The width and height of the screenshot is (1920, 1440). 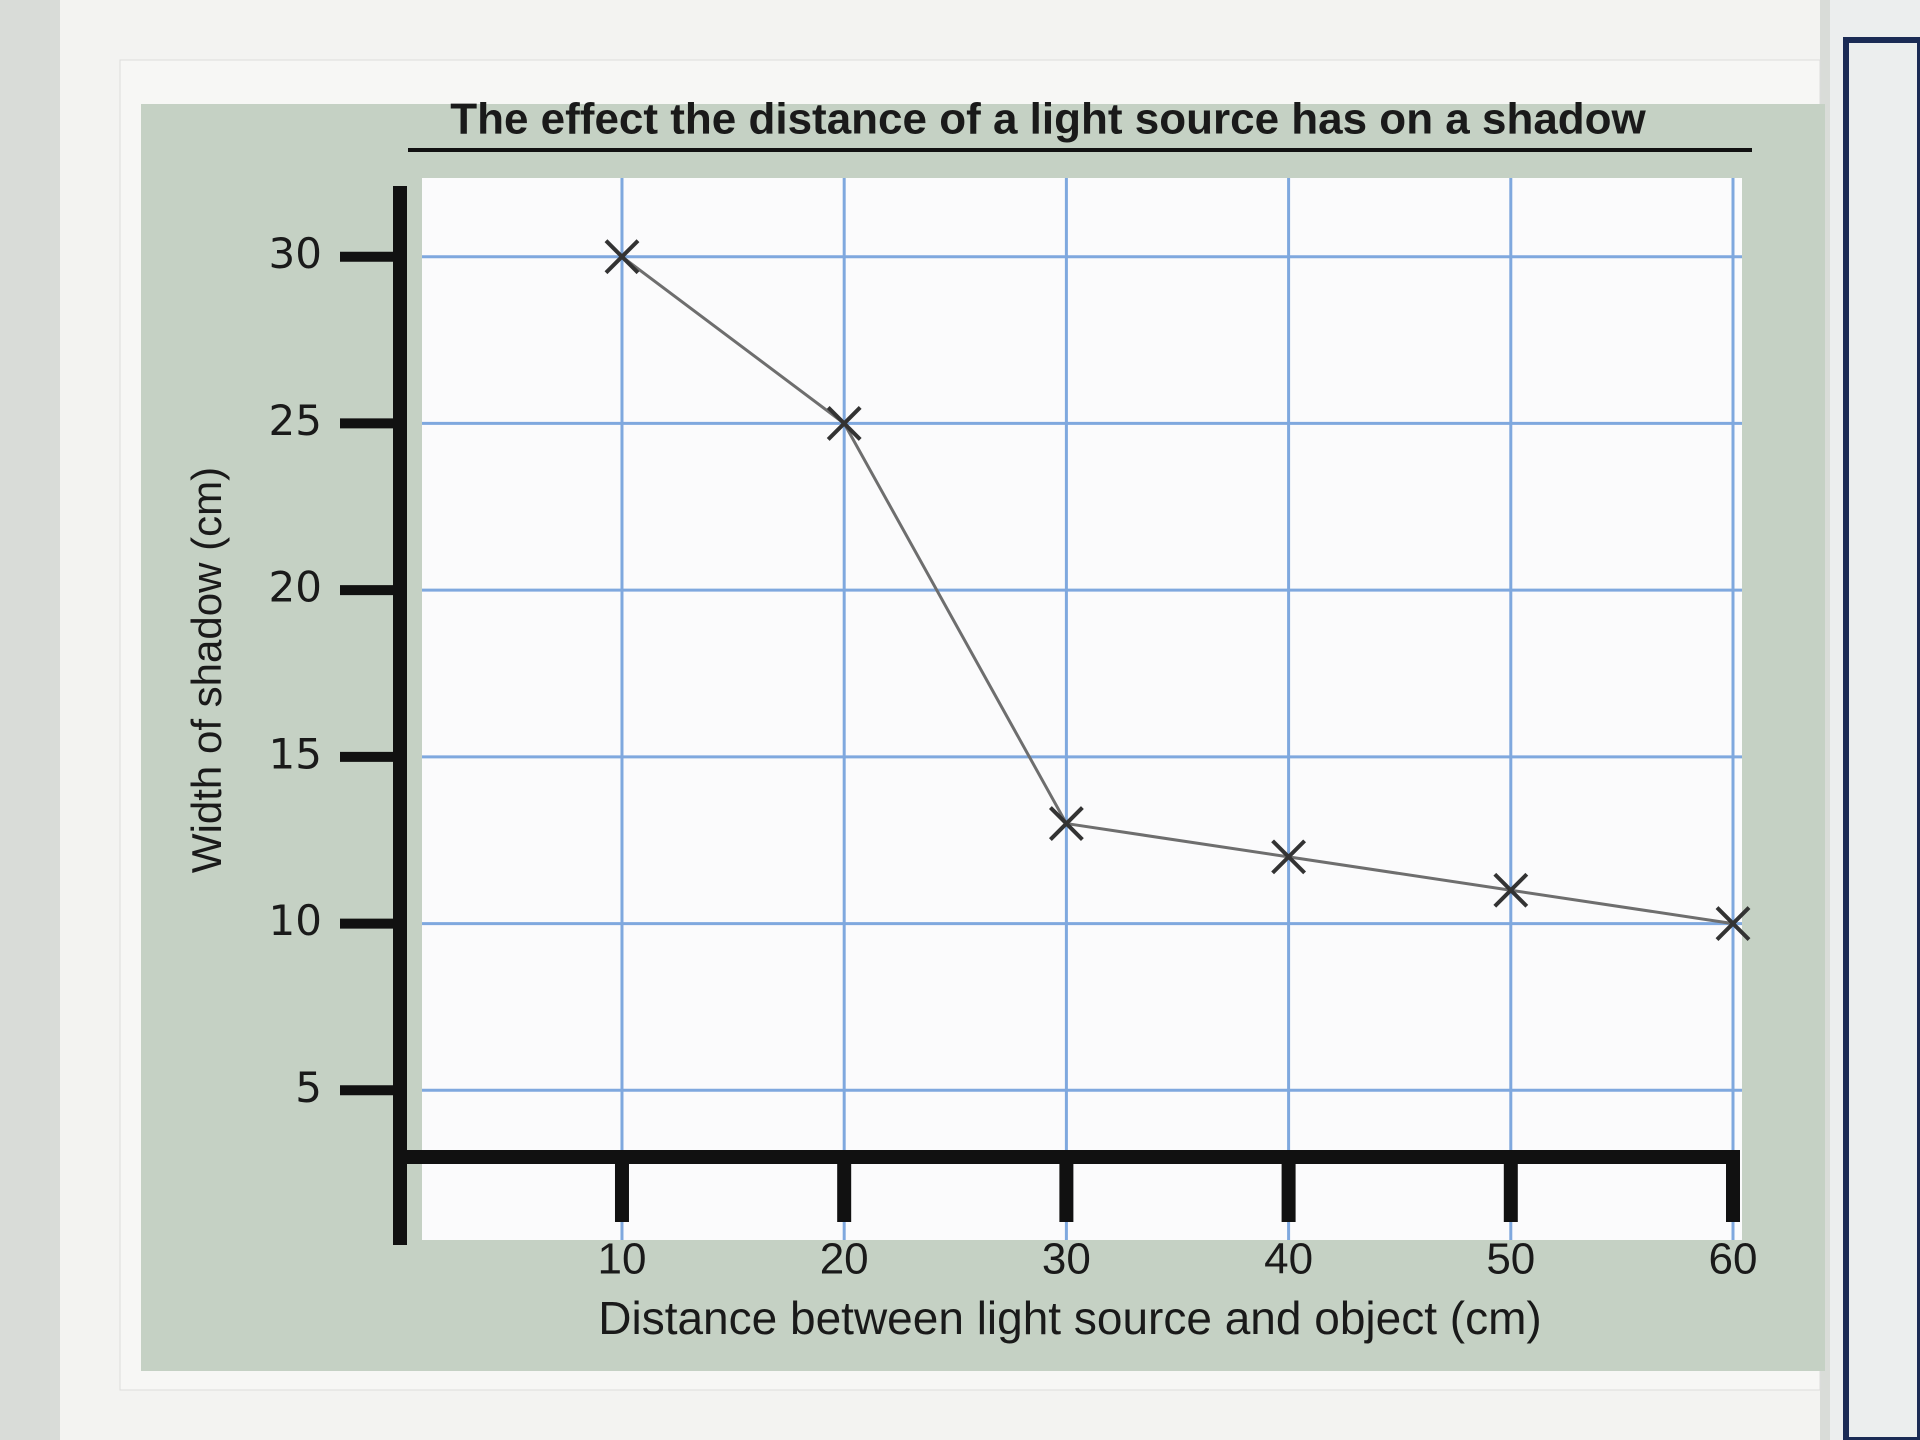 What do you see at coordinates (1881, 738) in the screenshot?
I see `side-frame` at bounding box center [1881, 738].